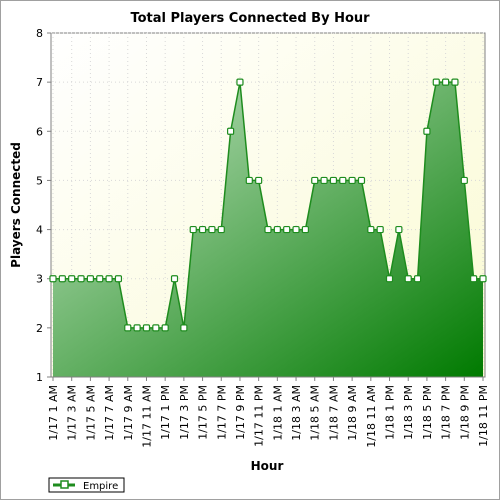 The width and height of the screenshot is (500, 504). Describe the element at coordinates (39, 180) in the screenshot. I see `y-tick-label: 5` at that location.